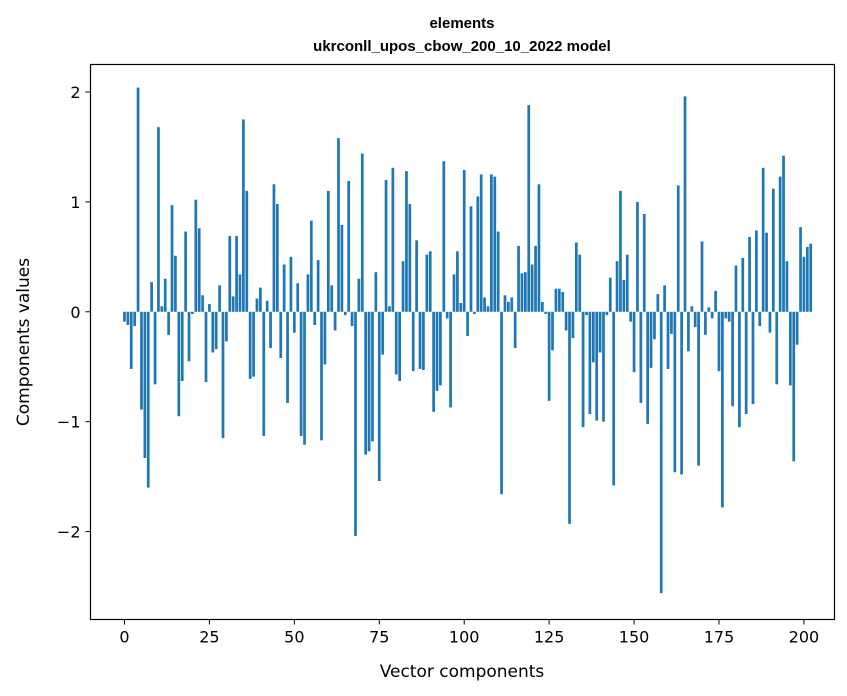 This screenshot has height=696, width=847. Describe the element at coordinates (804, 637) in the screenshot. I see `x-tick-label: 200` at that location.